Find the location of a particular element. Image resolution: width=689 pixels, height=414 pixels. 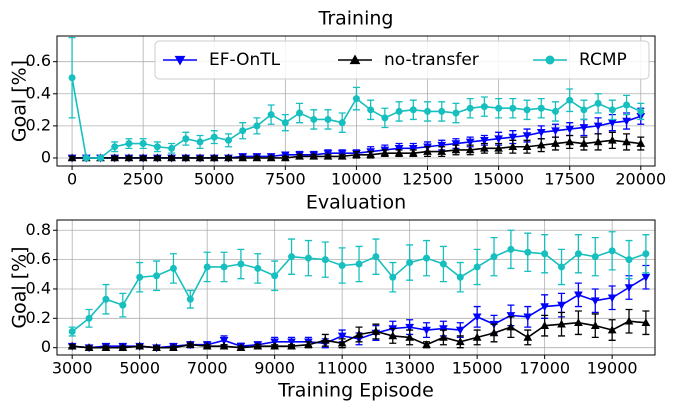

y-tick-label: 0.6 is located at coordinates (38, 258).